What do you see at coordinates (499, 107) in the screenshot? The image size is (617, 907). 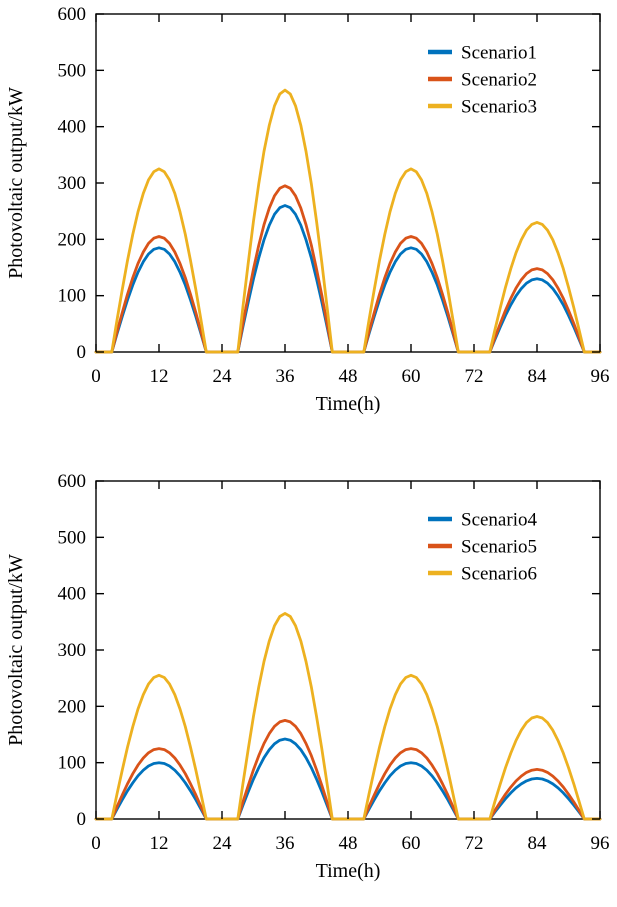 I see `legend-label-Scenario3: Scenario3` at bounding box center [499, 107].